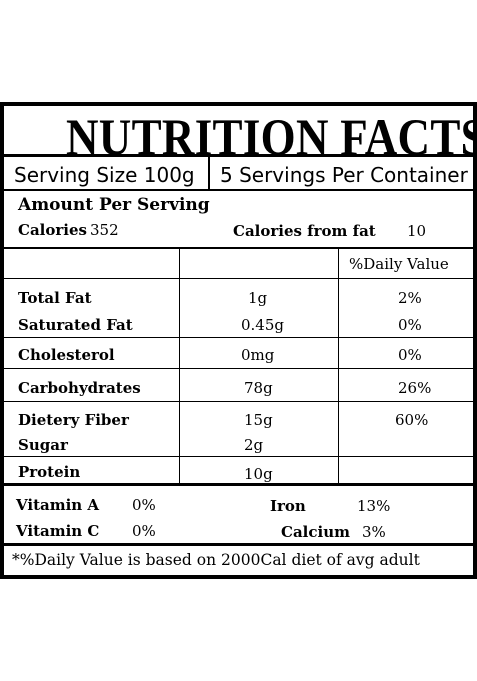  Describe the element at coordinates (79, 388) in the screenshot. I see `nutrient-name: Carbohydrates` at that location.